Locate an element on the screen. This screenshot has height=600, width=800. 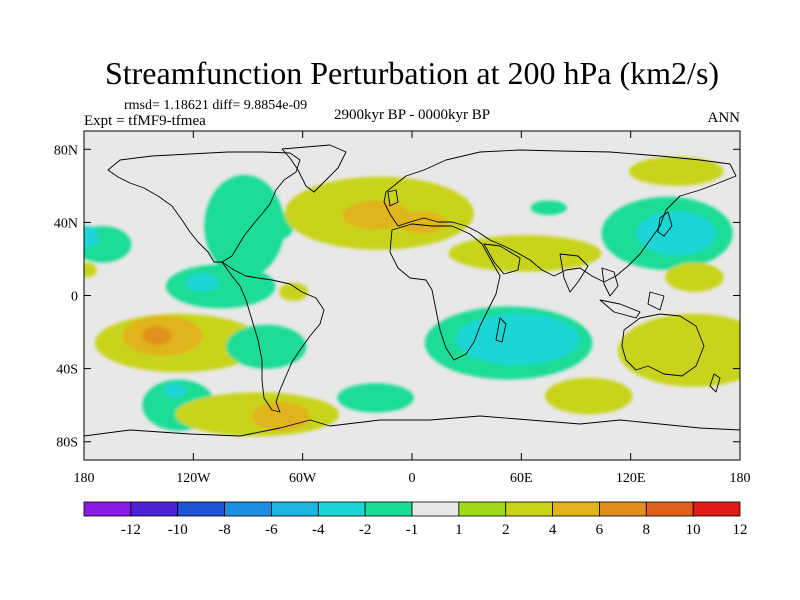
colorbar-label-4: -4 is located at coordinates (318, 530).